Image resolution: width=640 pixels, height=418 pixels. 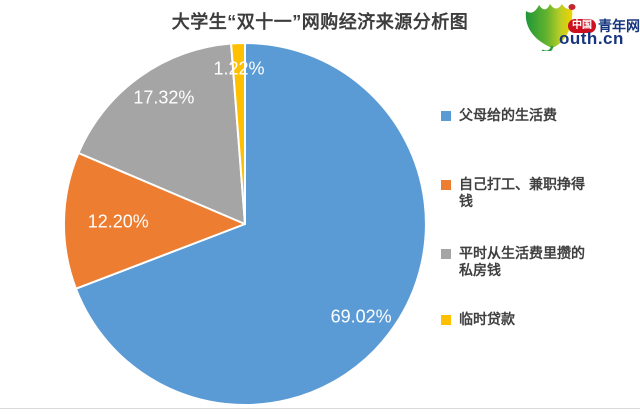 What do you see at coordinates (591, 38) in the screenshot?
I see `logo-domain-text: outh.cn` at bounding box center [591, 38].